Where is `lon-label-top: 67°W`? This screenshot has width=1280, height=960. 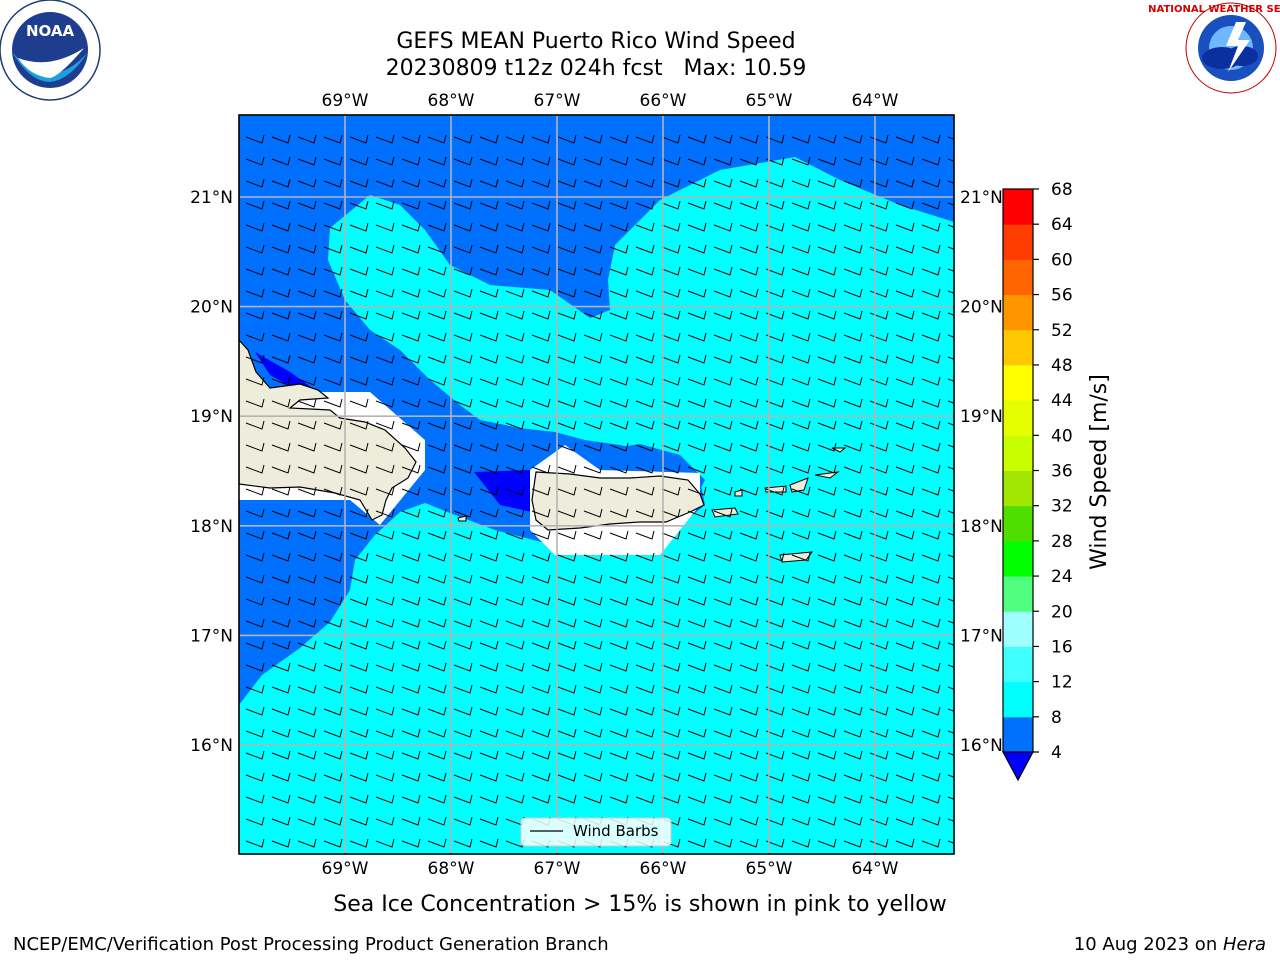 lon-label-top: 67°W is located at coordinates (557, 101).